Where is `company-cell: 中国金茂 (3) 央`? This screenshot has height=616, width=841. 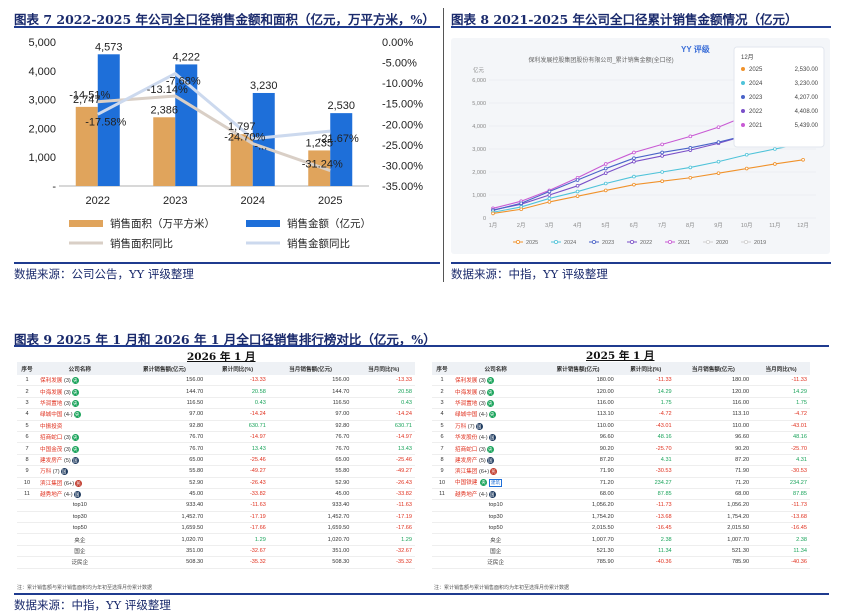 company-cell: 中国金茂 (3) 央 is located at coordinates (80, 448).